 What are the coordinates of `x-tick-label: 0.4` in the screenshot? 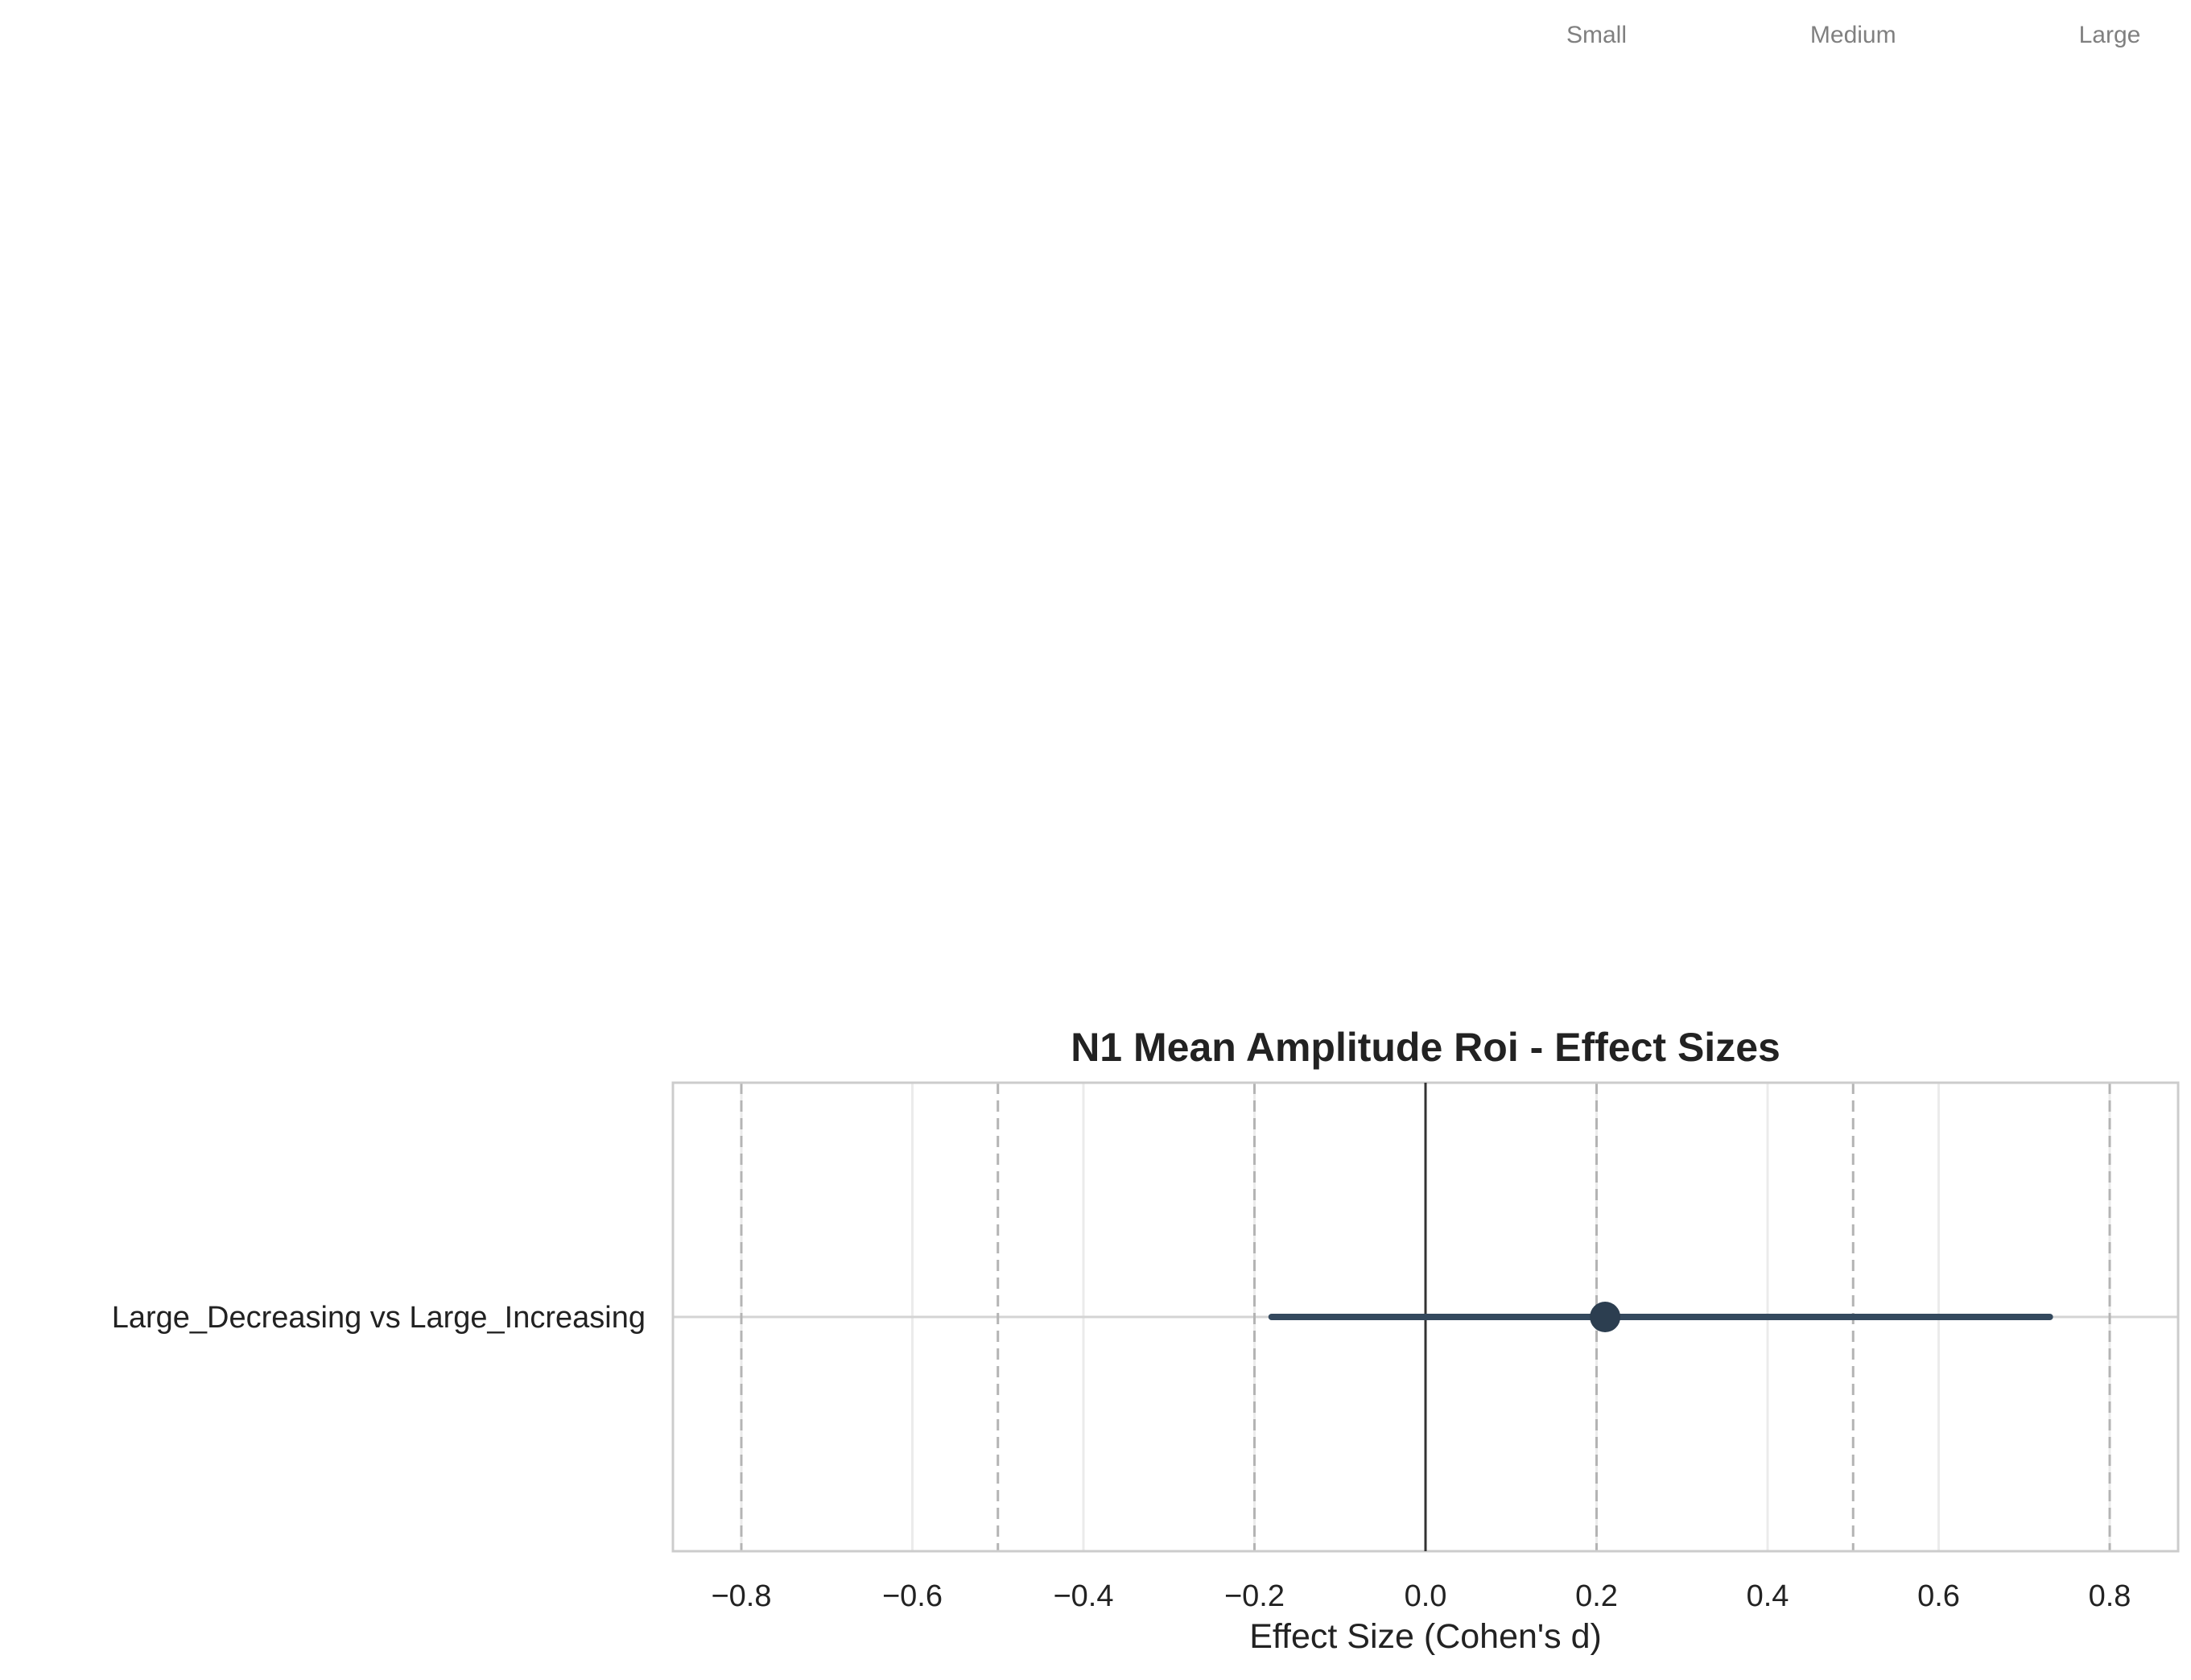 It's located at (1768, 1596).